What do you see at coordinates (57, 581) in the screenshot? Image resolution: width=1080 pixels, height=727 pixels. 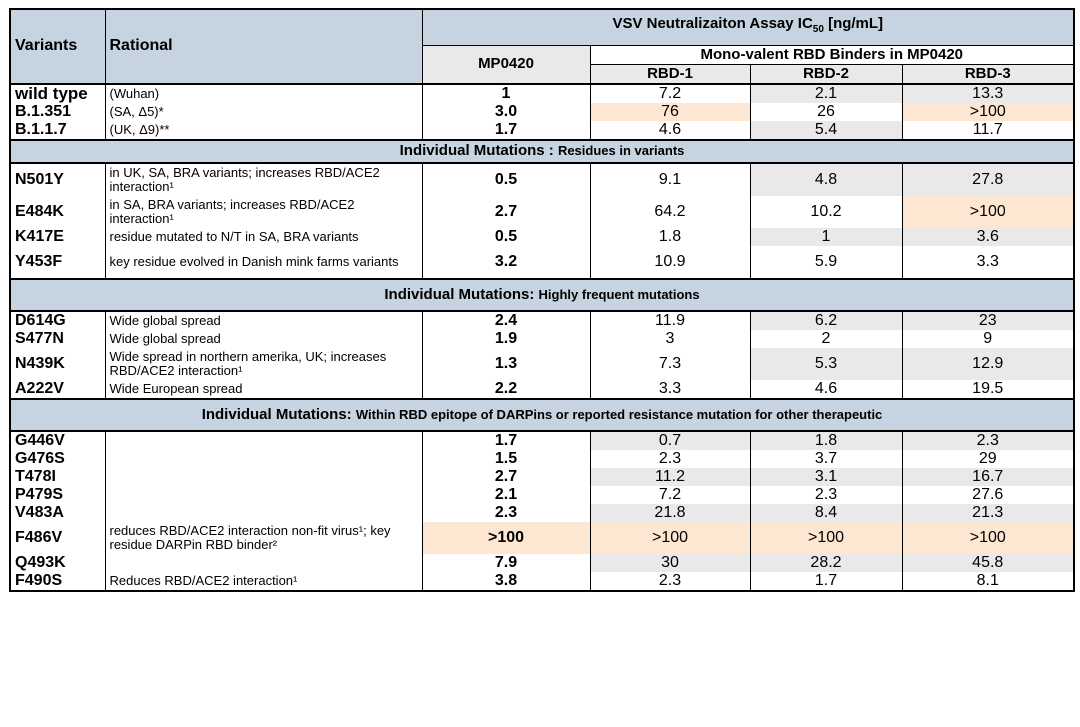 I see `variant-cell: F490S` at bounding box center [57, 581].